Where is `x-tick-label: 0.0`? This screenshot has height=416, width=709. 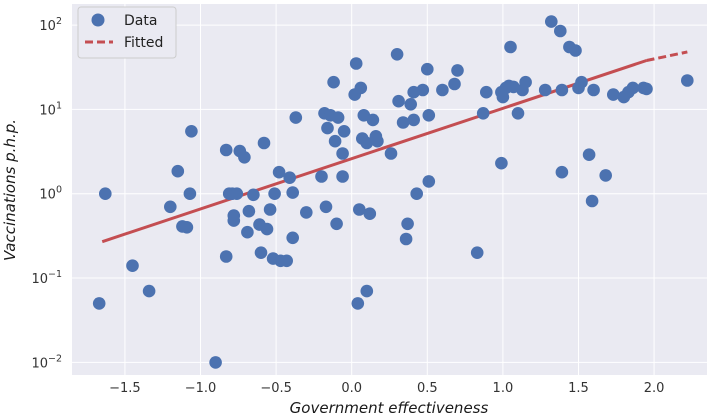
x-tick-label: 0.0 is located at coordinates (351, 388).